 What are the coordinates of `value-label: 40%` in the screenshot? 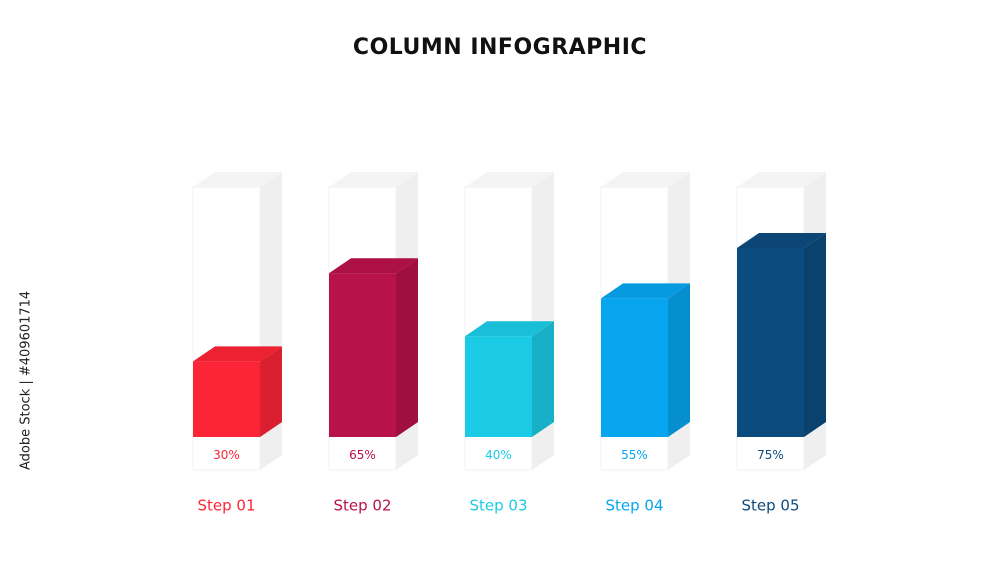 It's located at (498, 455).